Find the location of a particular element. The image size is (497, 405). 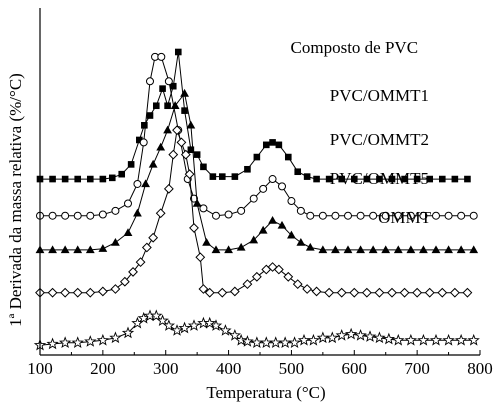

series-label-ommt: OMMT is located at coordinates (405, 217).